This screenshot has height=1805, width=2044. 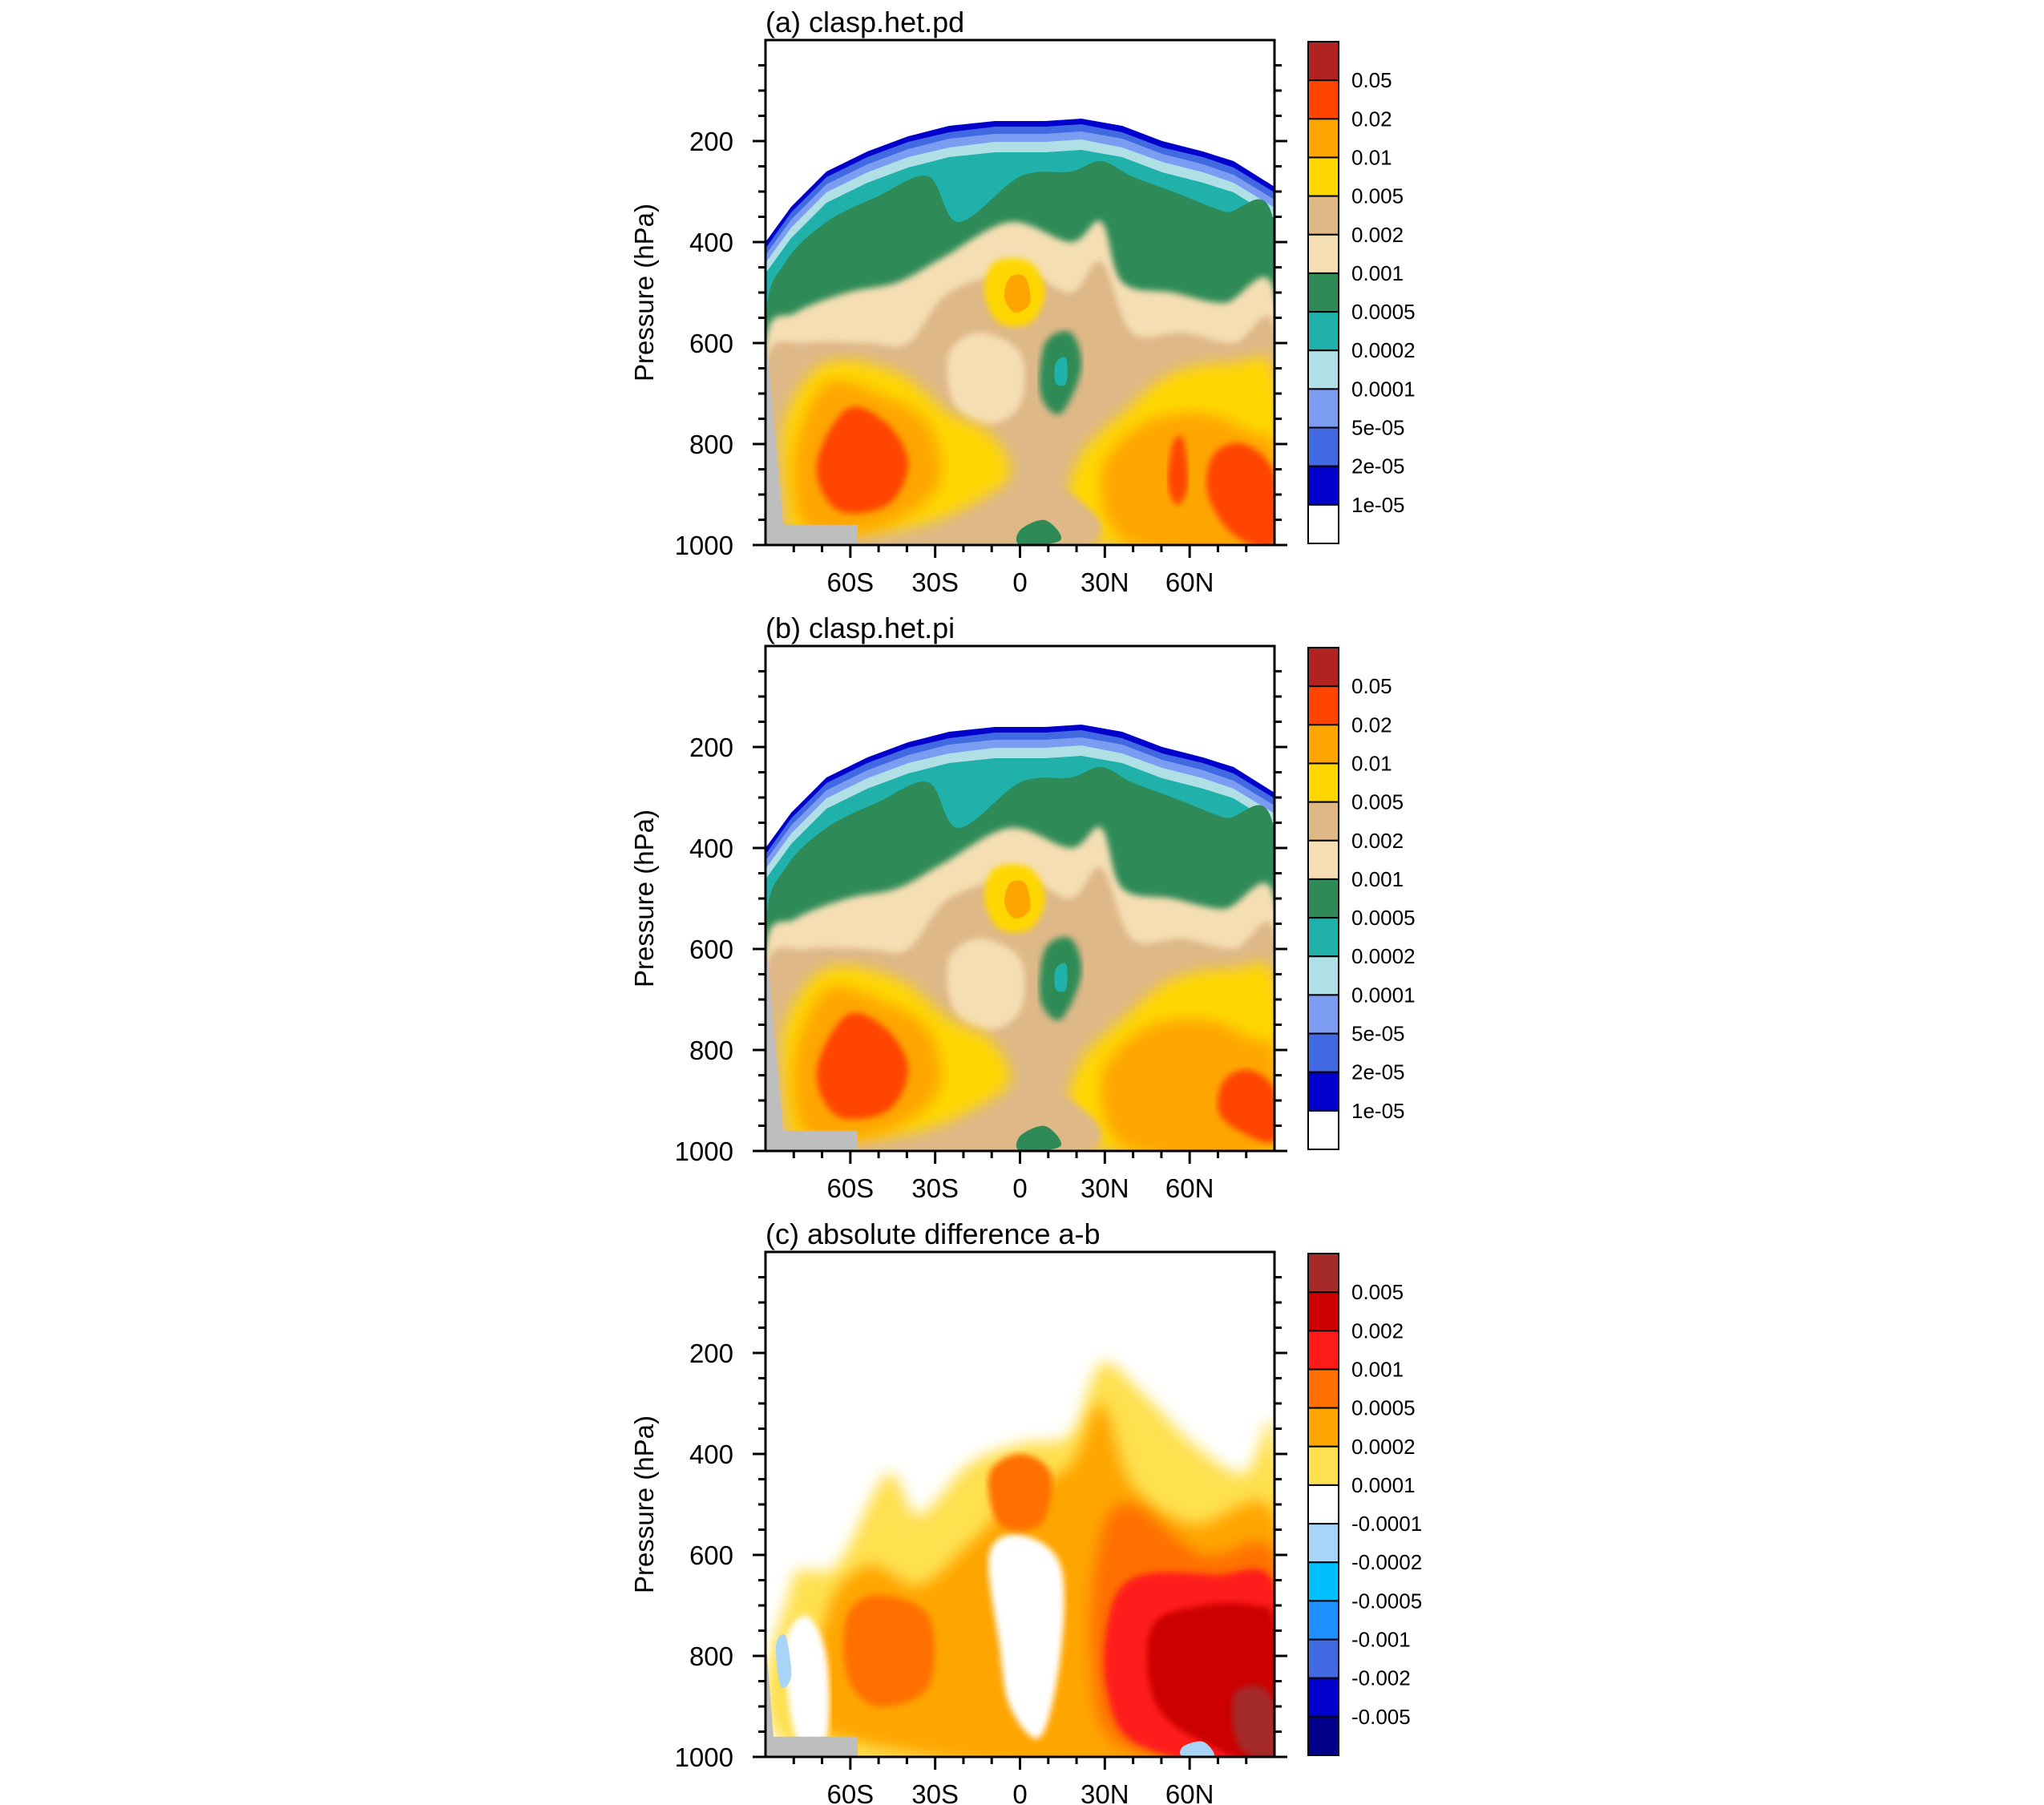 What do you see at coordinates (1189, 1792) in the screenshot?
I see `x-tick-label: 60N` at bounding box center [1189, 1792].